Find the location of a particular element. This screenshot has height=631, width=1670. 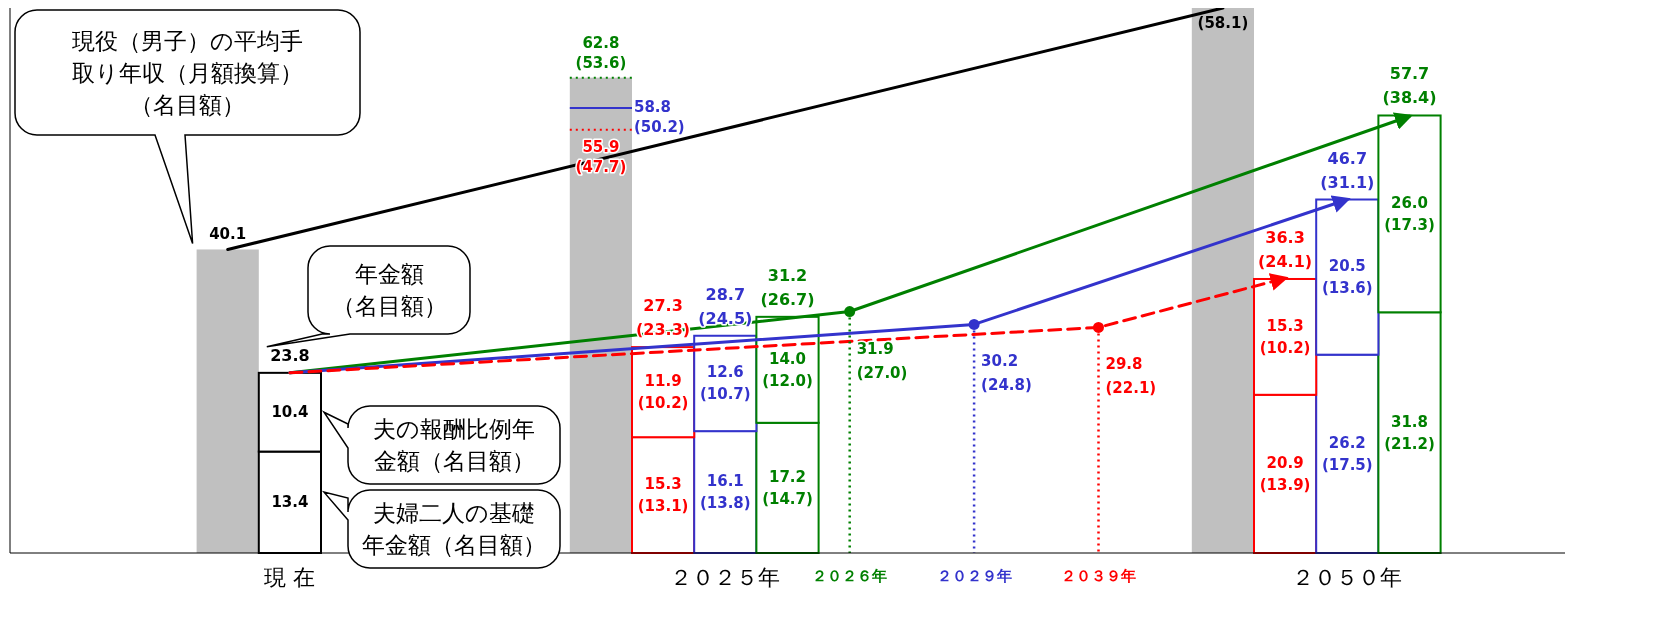

data-label: 26.0 (17.3) is located at coordinates (1409, 213).